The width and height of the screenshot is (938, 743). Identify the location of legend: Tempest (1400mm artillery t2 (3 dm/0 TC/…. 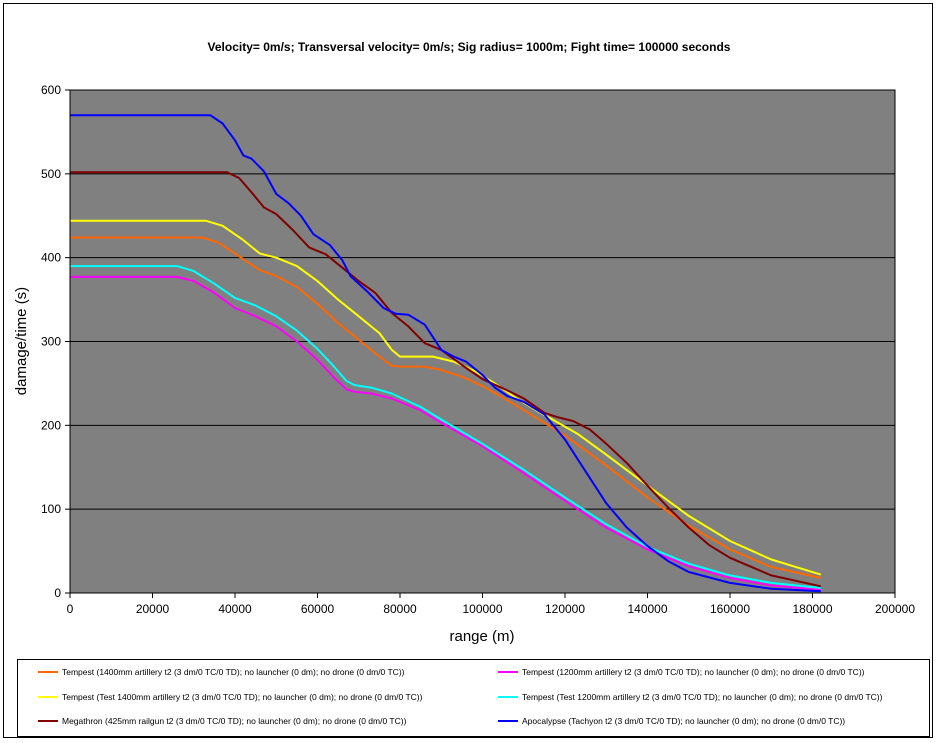
(473, 698).